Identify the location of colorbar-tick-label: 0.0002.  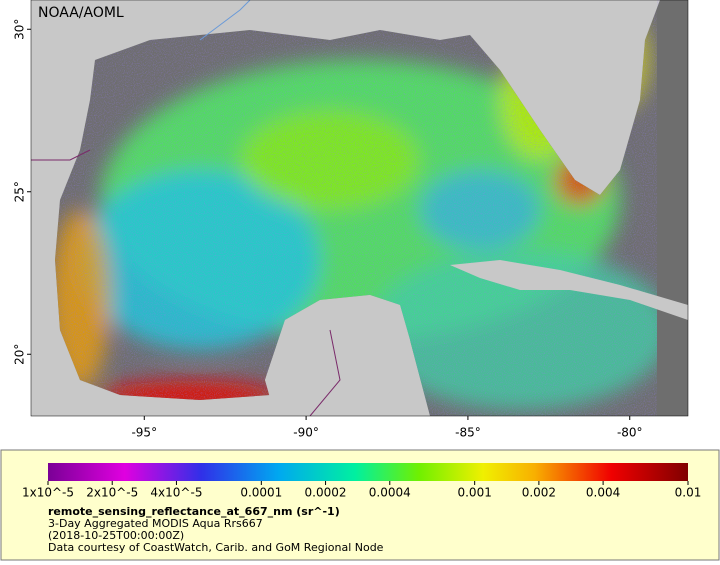
(326, 493).